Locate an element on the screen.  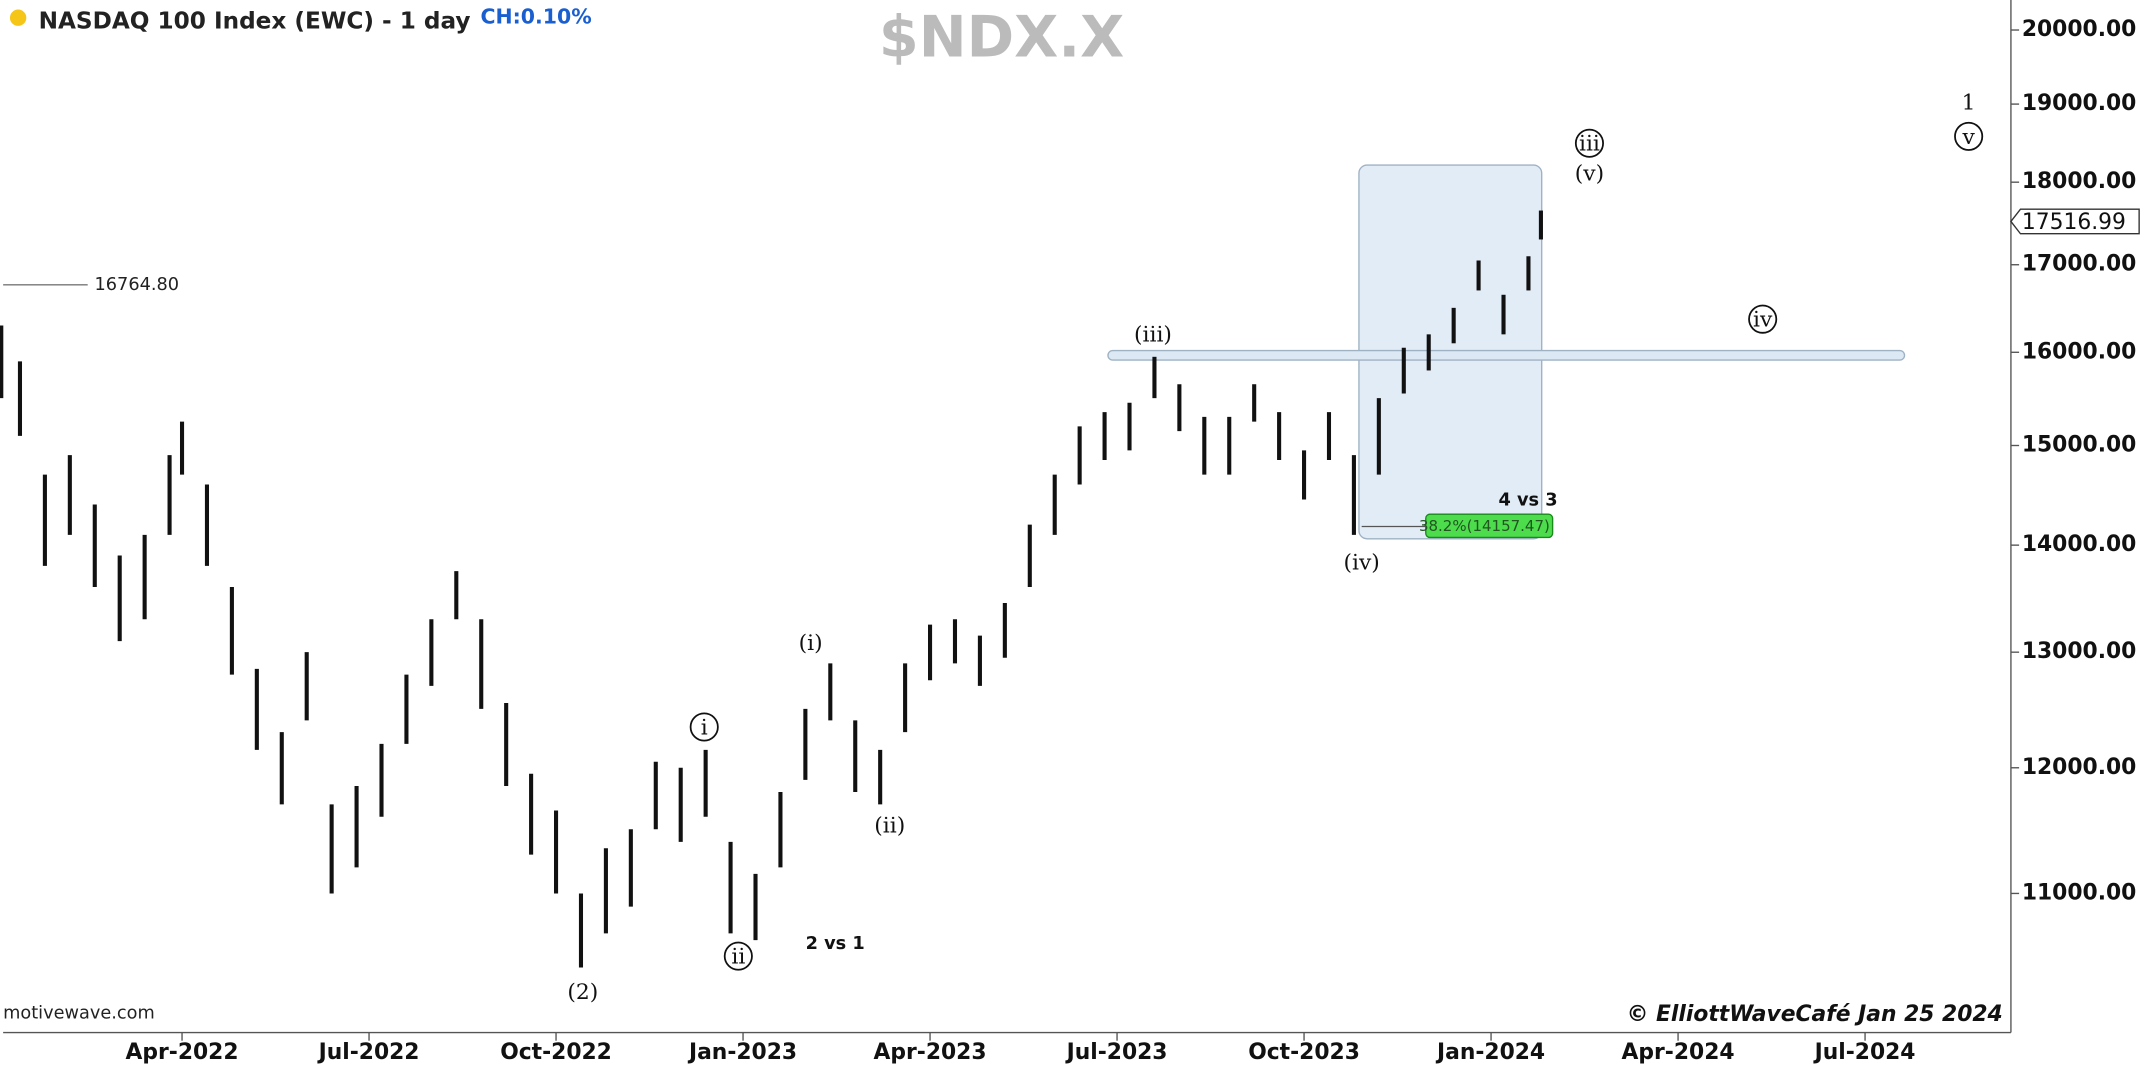
x-tick-label: Jul-2022 is located at coordinates (368, 1052).